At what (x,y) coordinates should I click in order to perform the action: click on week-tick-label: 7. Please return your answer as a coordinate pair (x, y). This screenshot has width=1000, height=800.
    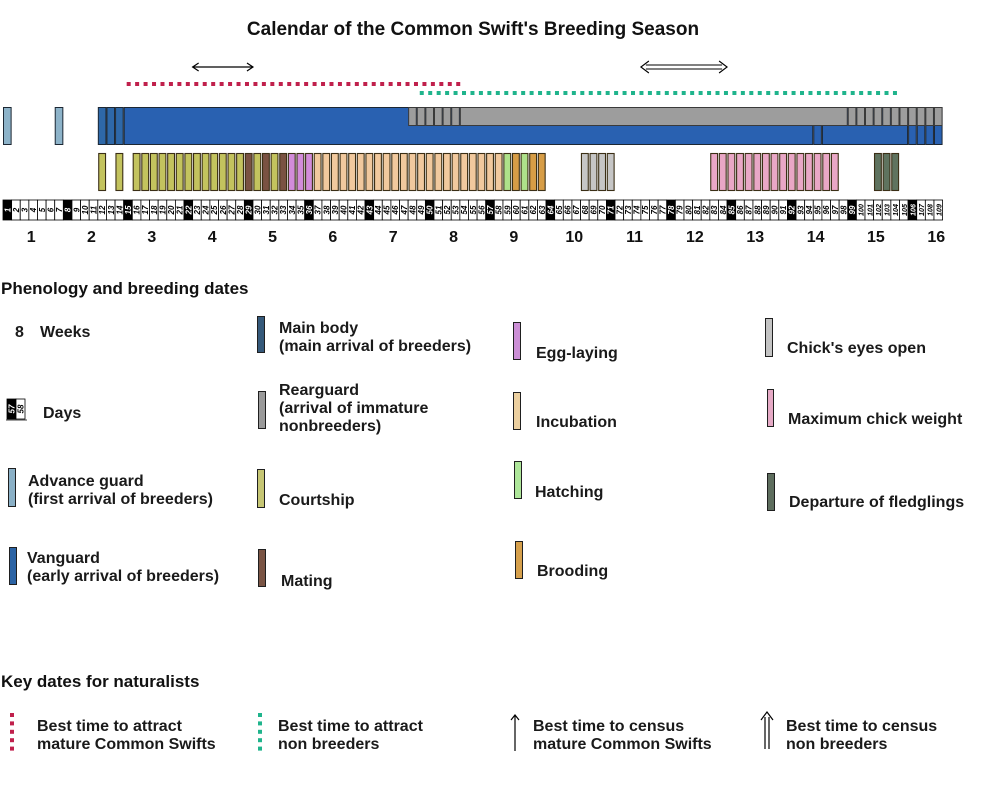
    Looking at the image, I should click on (393, 237).